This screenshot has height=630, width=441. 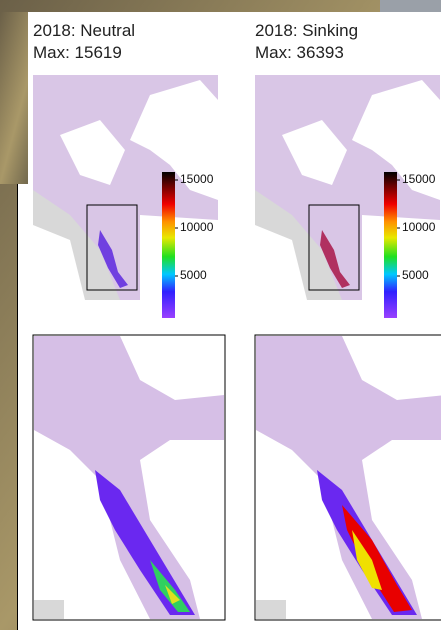 I want to click on panel-title: 2018: Sinking, so click(x=306, y=30).